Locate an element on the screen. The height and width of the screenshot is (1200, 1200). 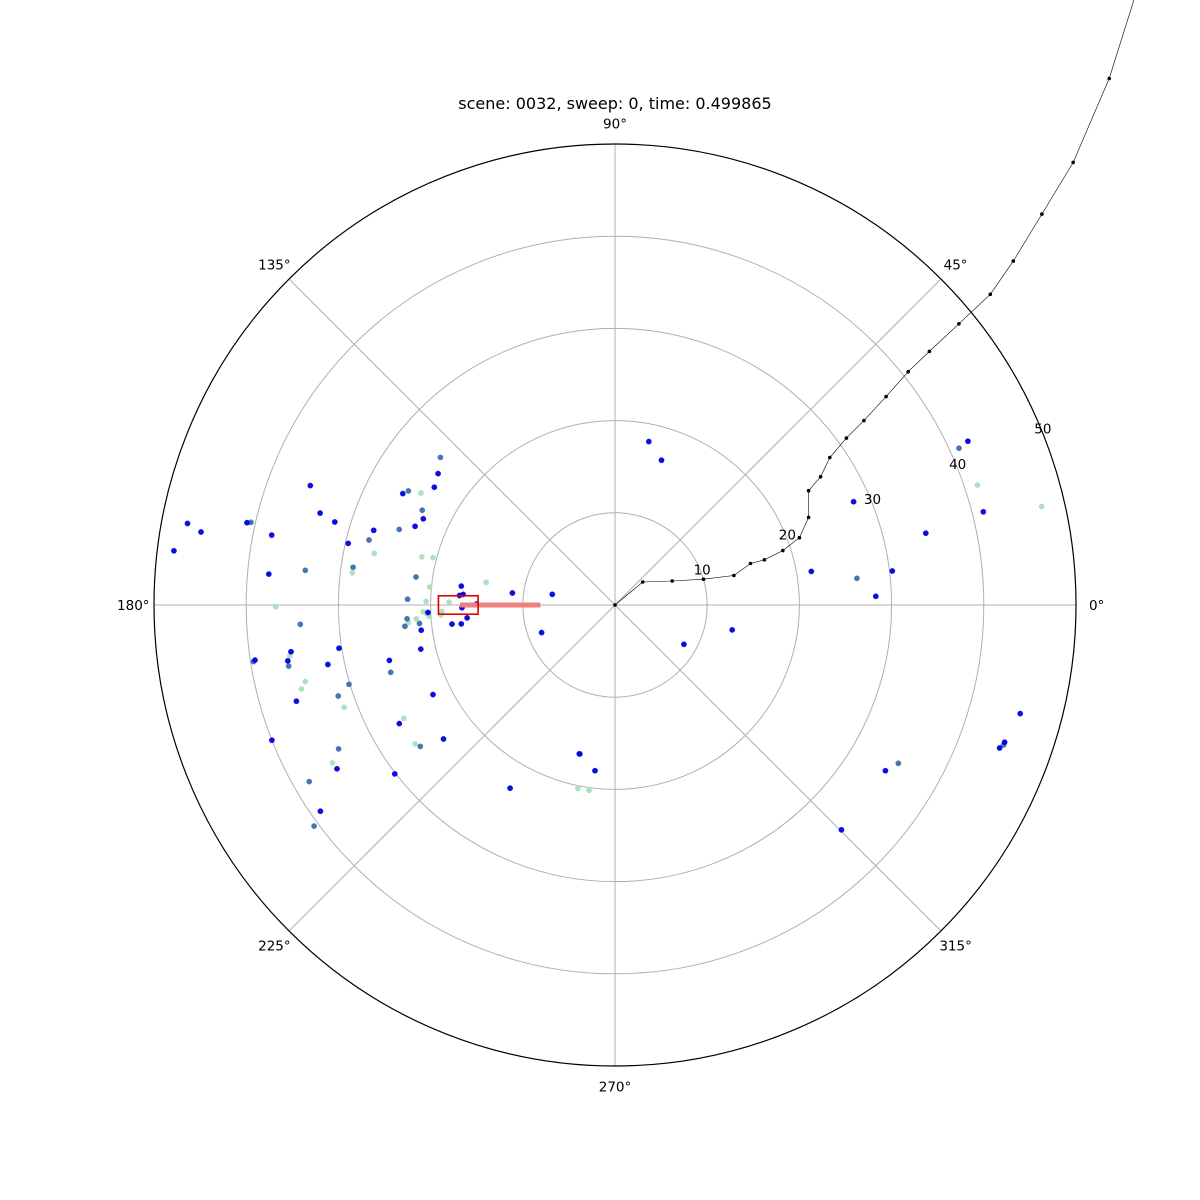
theta-tick-label-0: 0° is located at coordinates (1096, 606).